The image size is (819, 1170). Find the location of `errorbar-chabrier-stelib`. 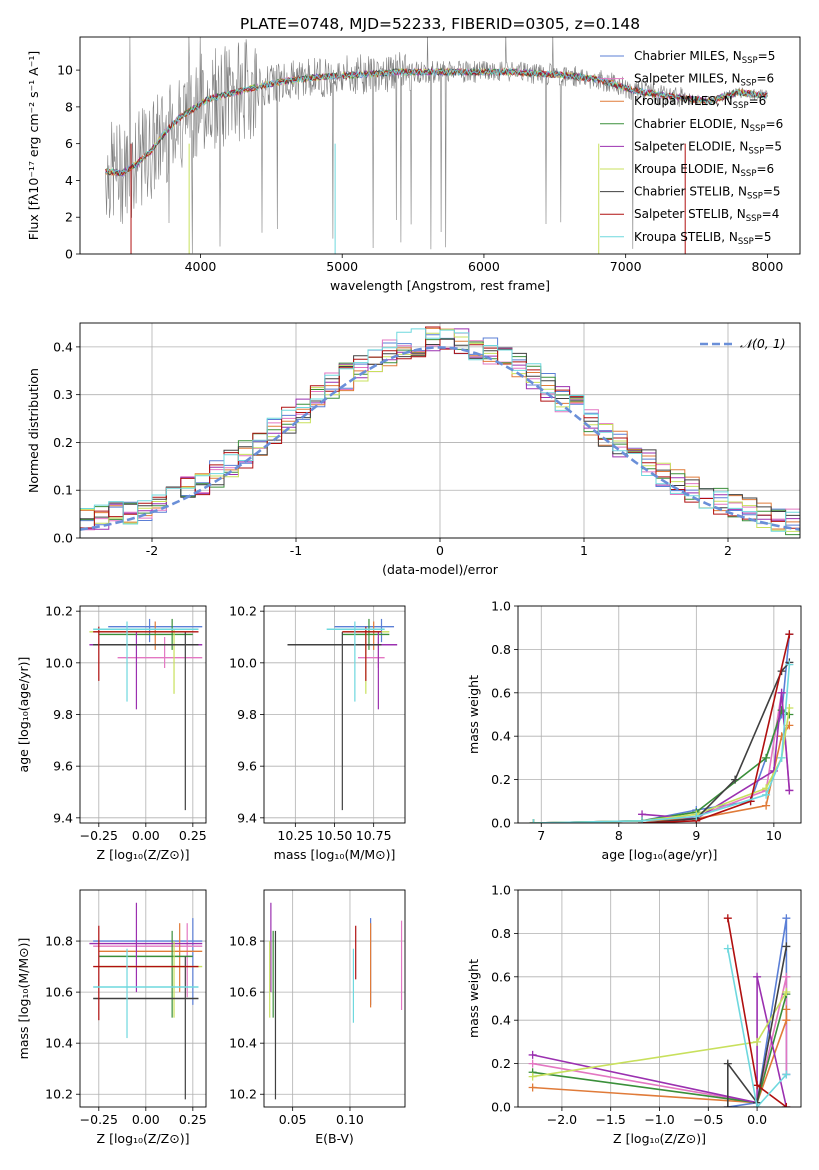

errorbar-chabrier-stelib is located at coordinates (146, 721).